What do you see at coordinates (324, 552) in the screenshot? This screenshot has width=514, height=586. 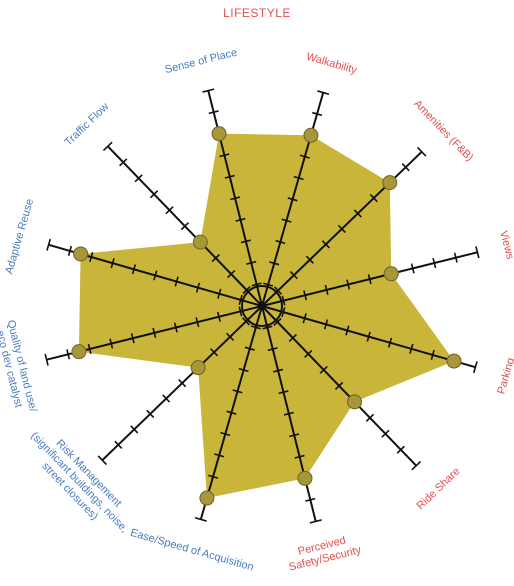 I see `axis-label: PerceivedSafety/Security` at bounding box center [324, 552].